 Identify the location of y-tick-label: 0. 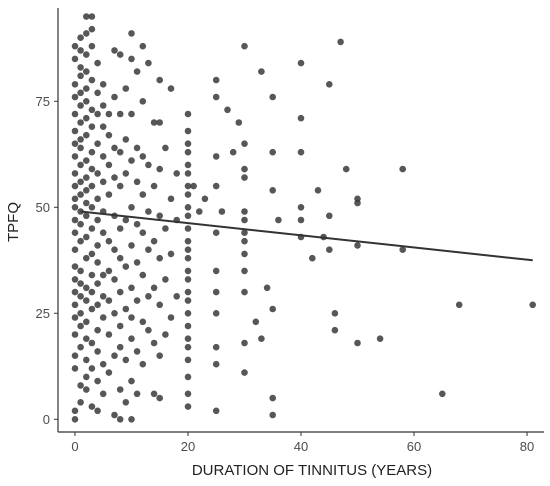
(46, 419).